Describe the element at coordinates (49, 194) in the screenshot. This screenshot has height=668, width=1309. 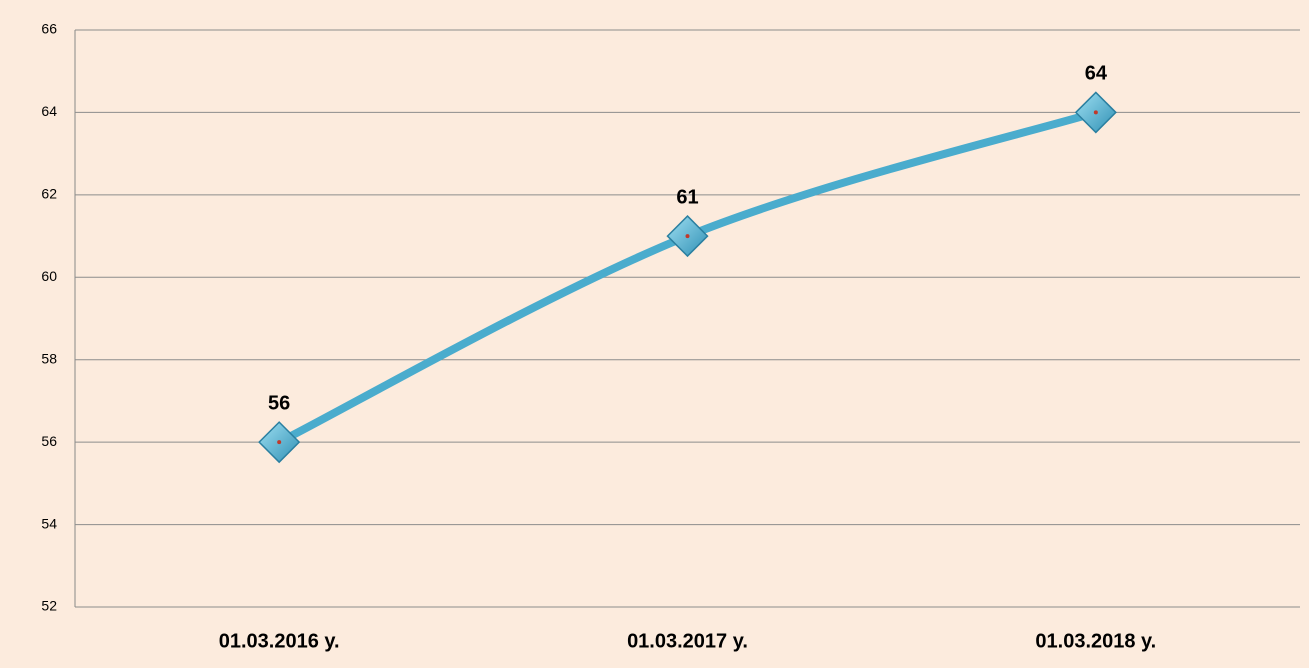
I see `y-tick-label: 62` at that location.